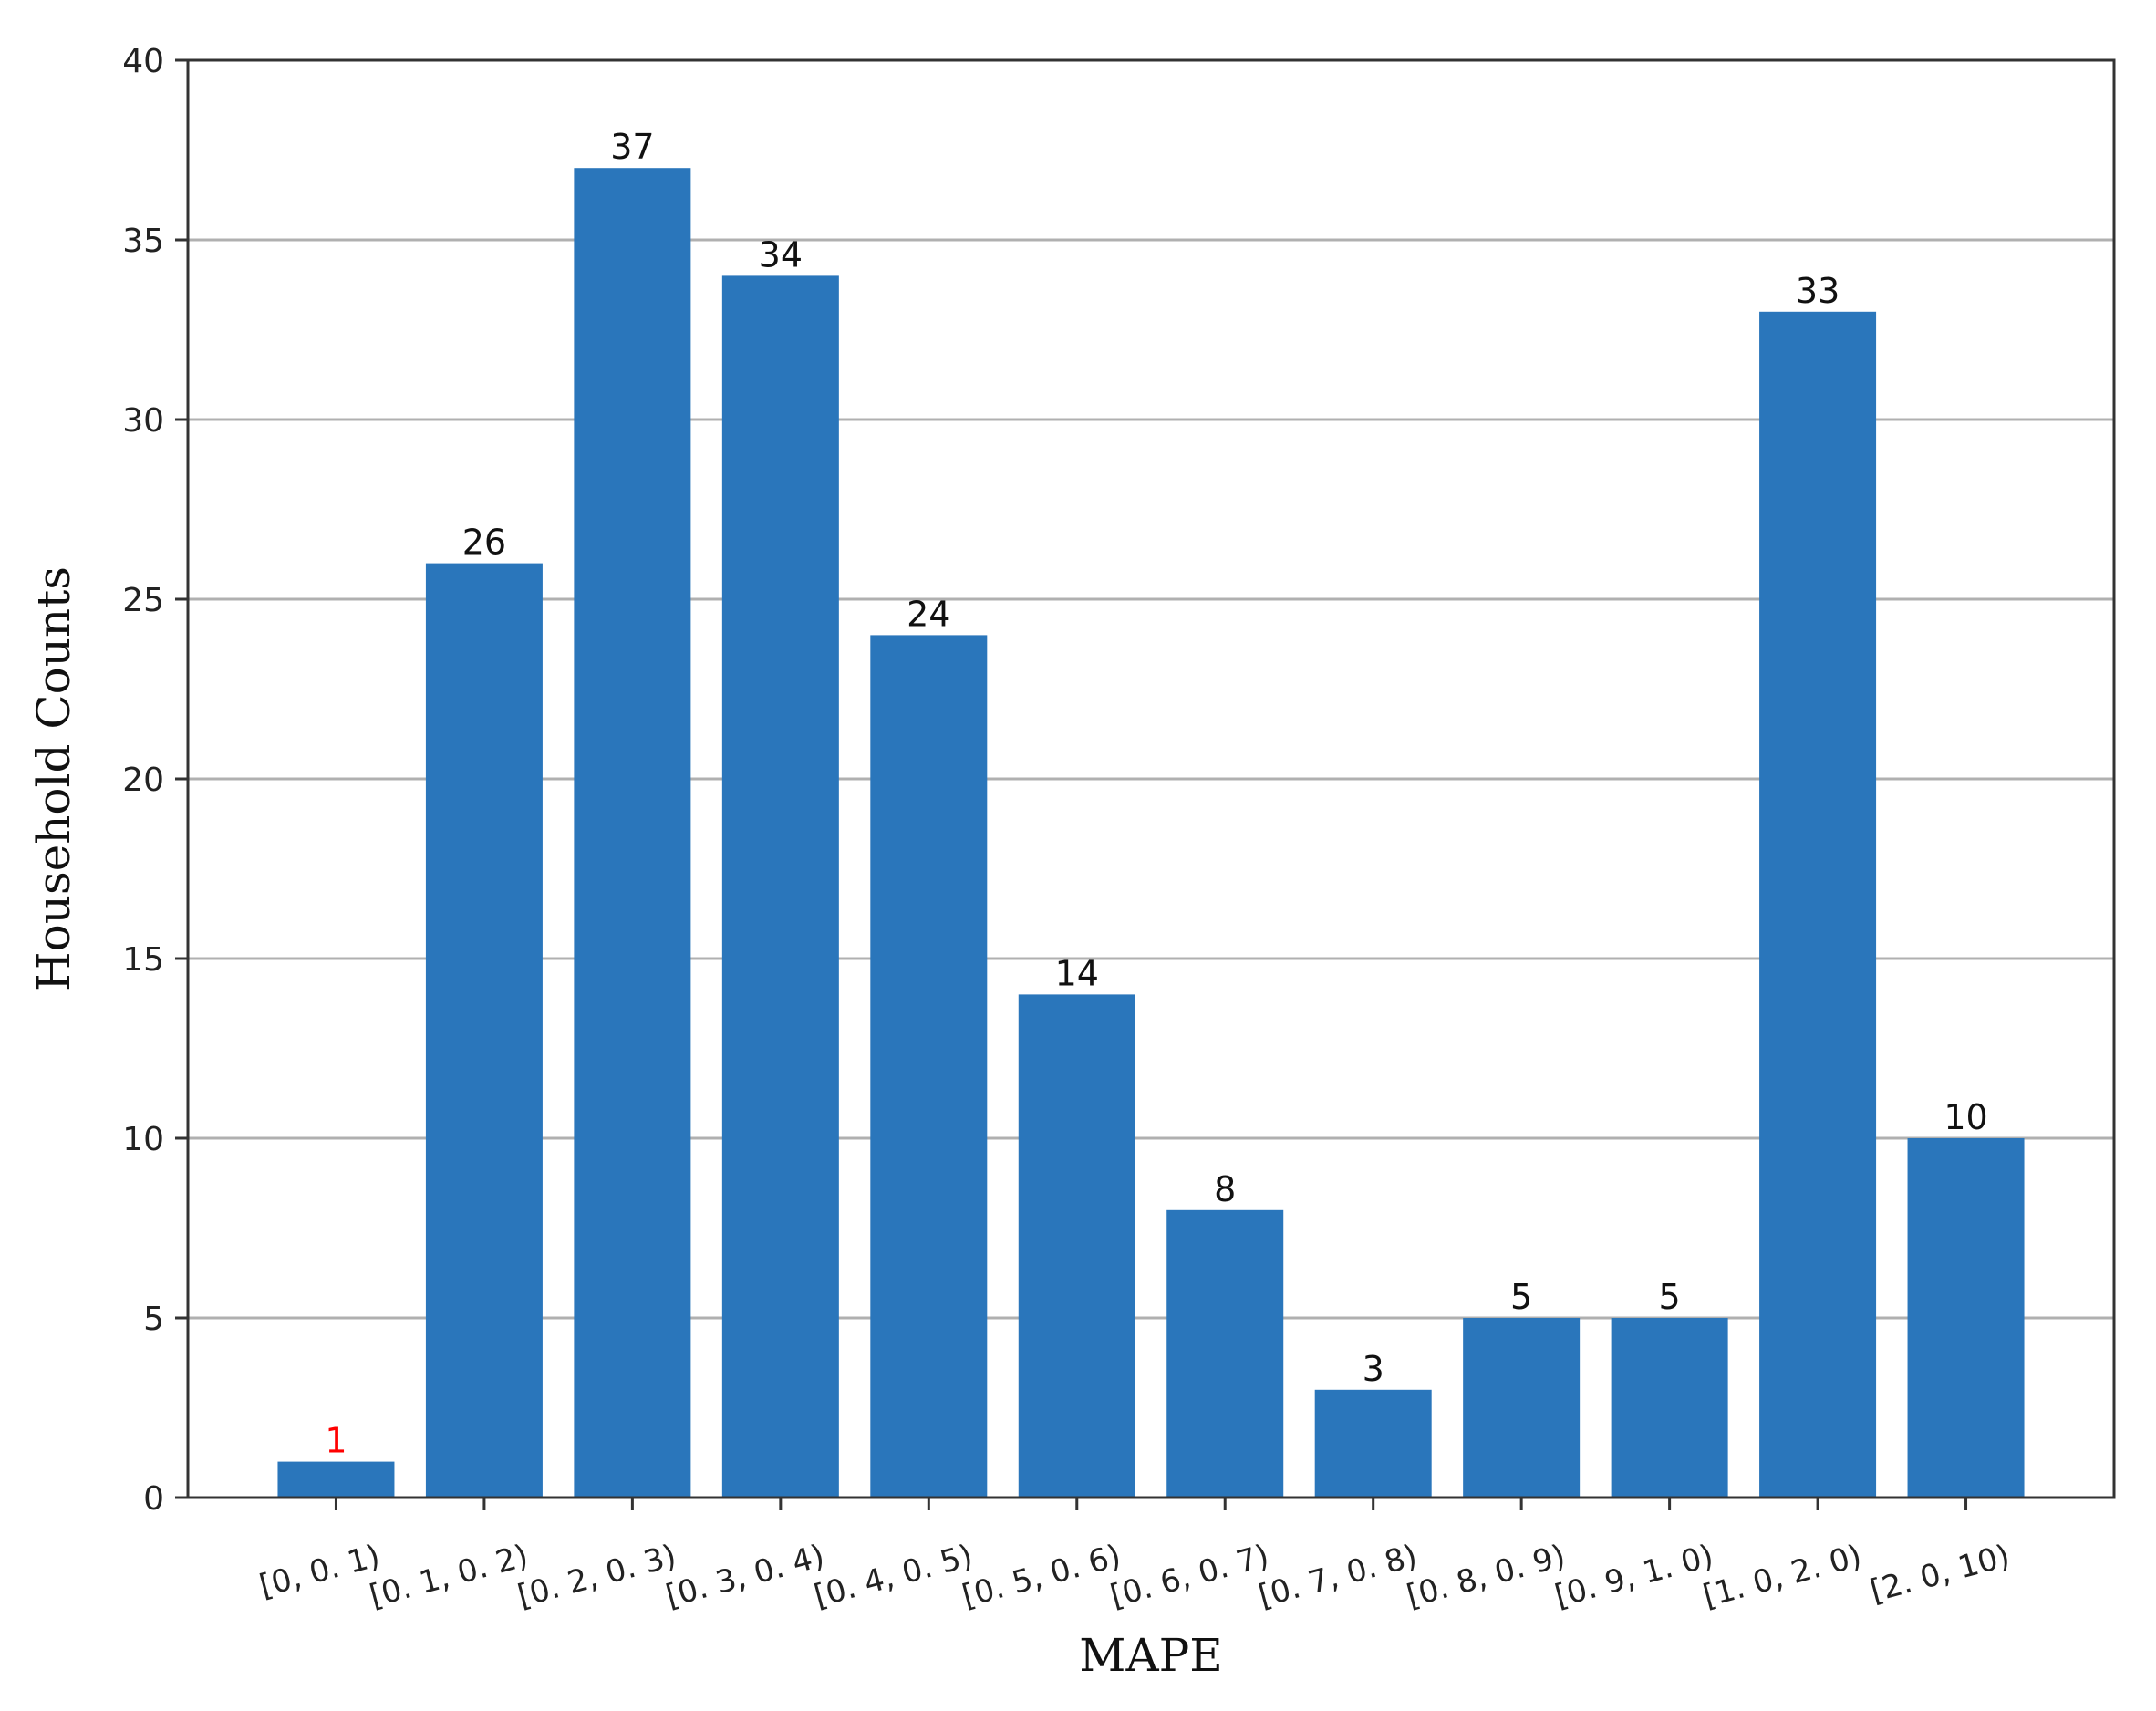 Image resolution: width=2156 pixels, height=1711 pixels. Describe the element at coordinates (53, 778) in the screenshot. I see `y-axis-title: Household Counts` at that location.